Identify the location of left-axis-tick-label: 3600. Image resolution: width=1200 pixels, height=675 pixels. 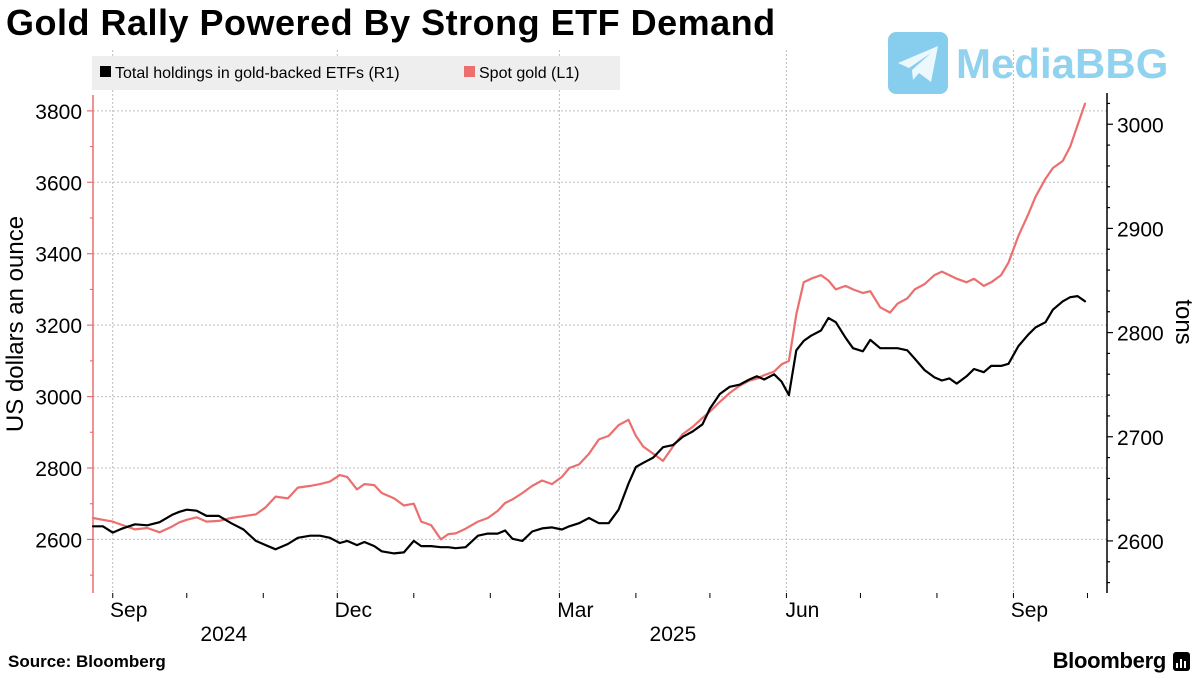
(58, 183).